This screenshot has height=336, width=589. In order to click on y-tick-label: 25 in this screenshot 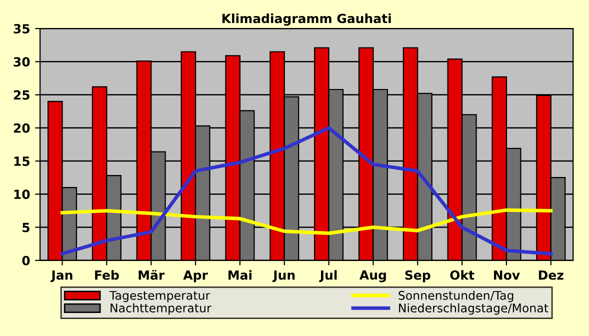, I will do `click(22, 95)`.